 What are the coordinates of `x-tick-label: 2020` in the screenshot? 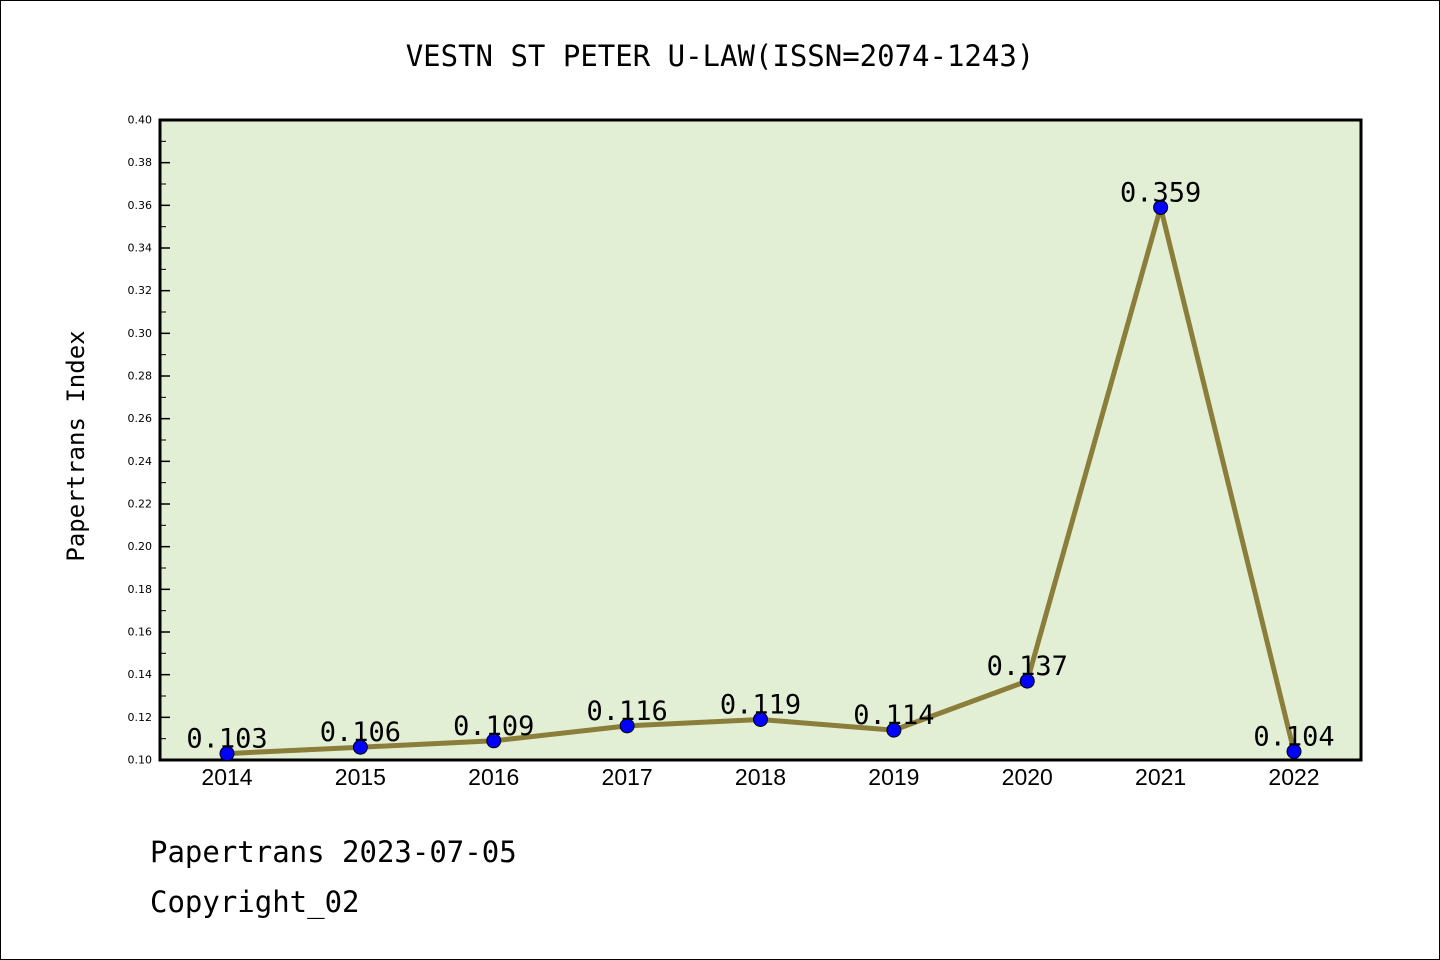 It's located at (1027, 777).